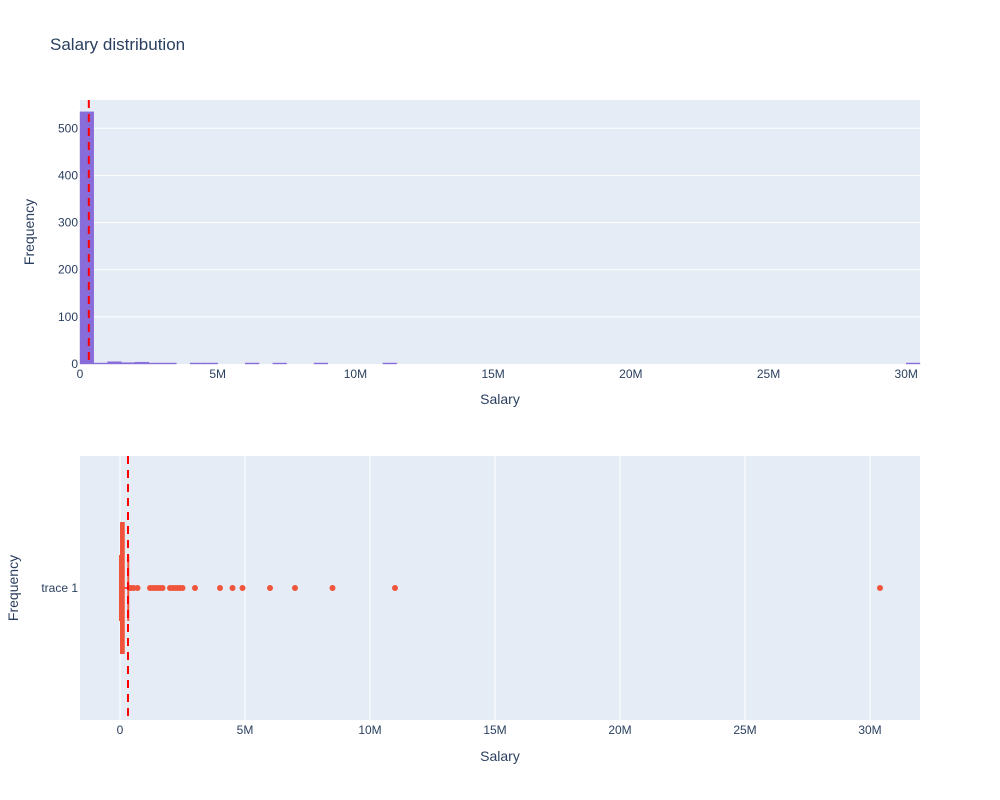  Describe the element at coordinates (59, 588) in the screenshot. I see `box-category-label: trace 1` at that location.